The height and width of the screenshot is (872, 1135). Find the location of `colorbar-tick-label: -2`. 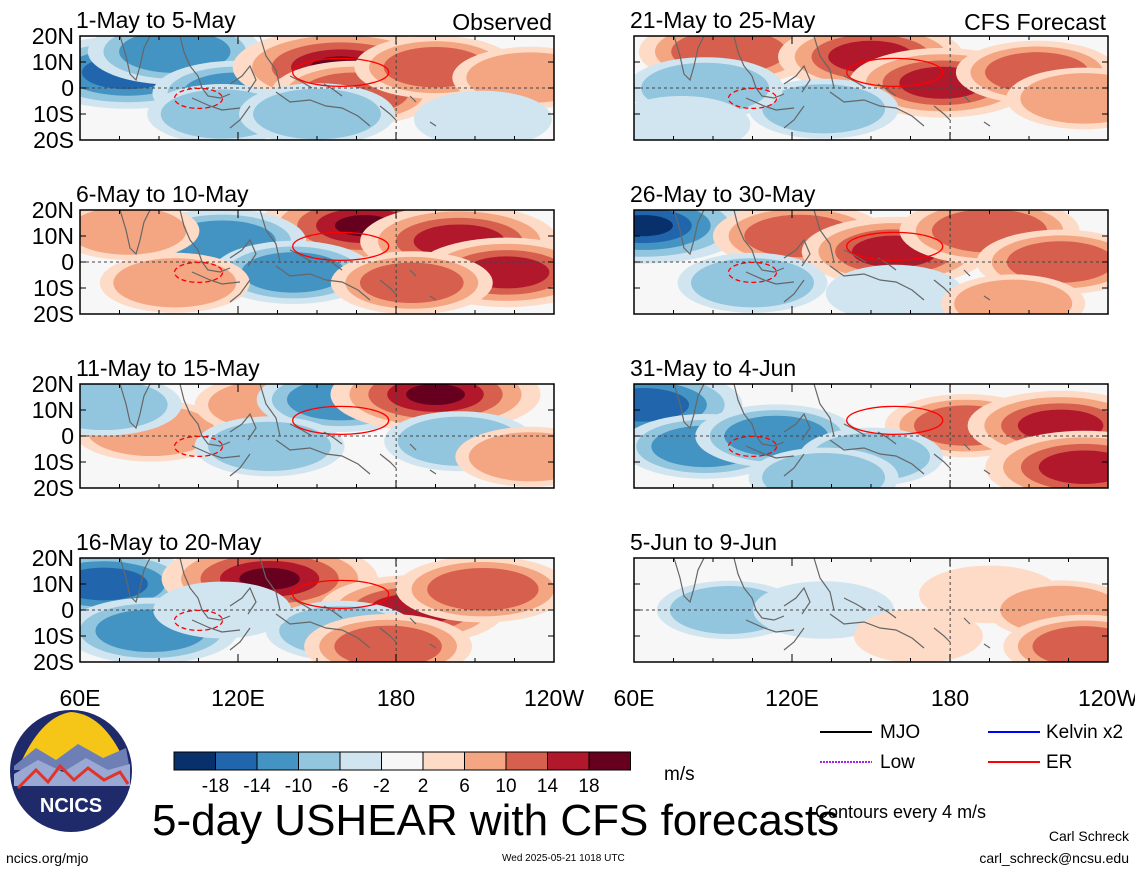

colorbar-tick-label: -2 is located at coordinates (381, 786).